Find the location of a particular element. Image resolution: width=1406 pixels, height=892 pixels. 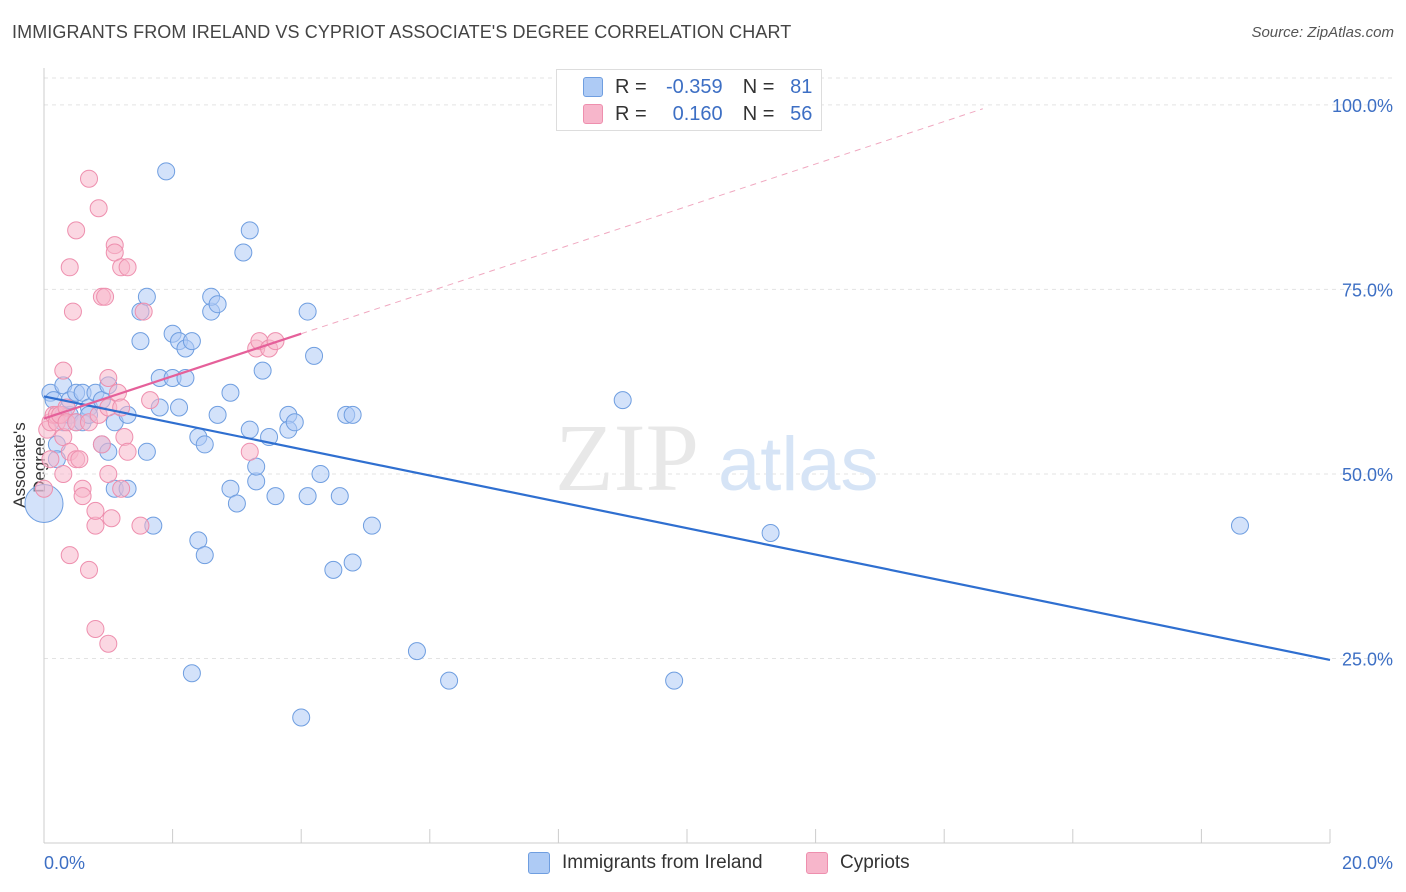

series-label-cypriots: Cypriots is located at coordinates (875, 862).